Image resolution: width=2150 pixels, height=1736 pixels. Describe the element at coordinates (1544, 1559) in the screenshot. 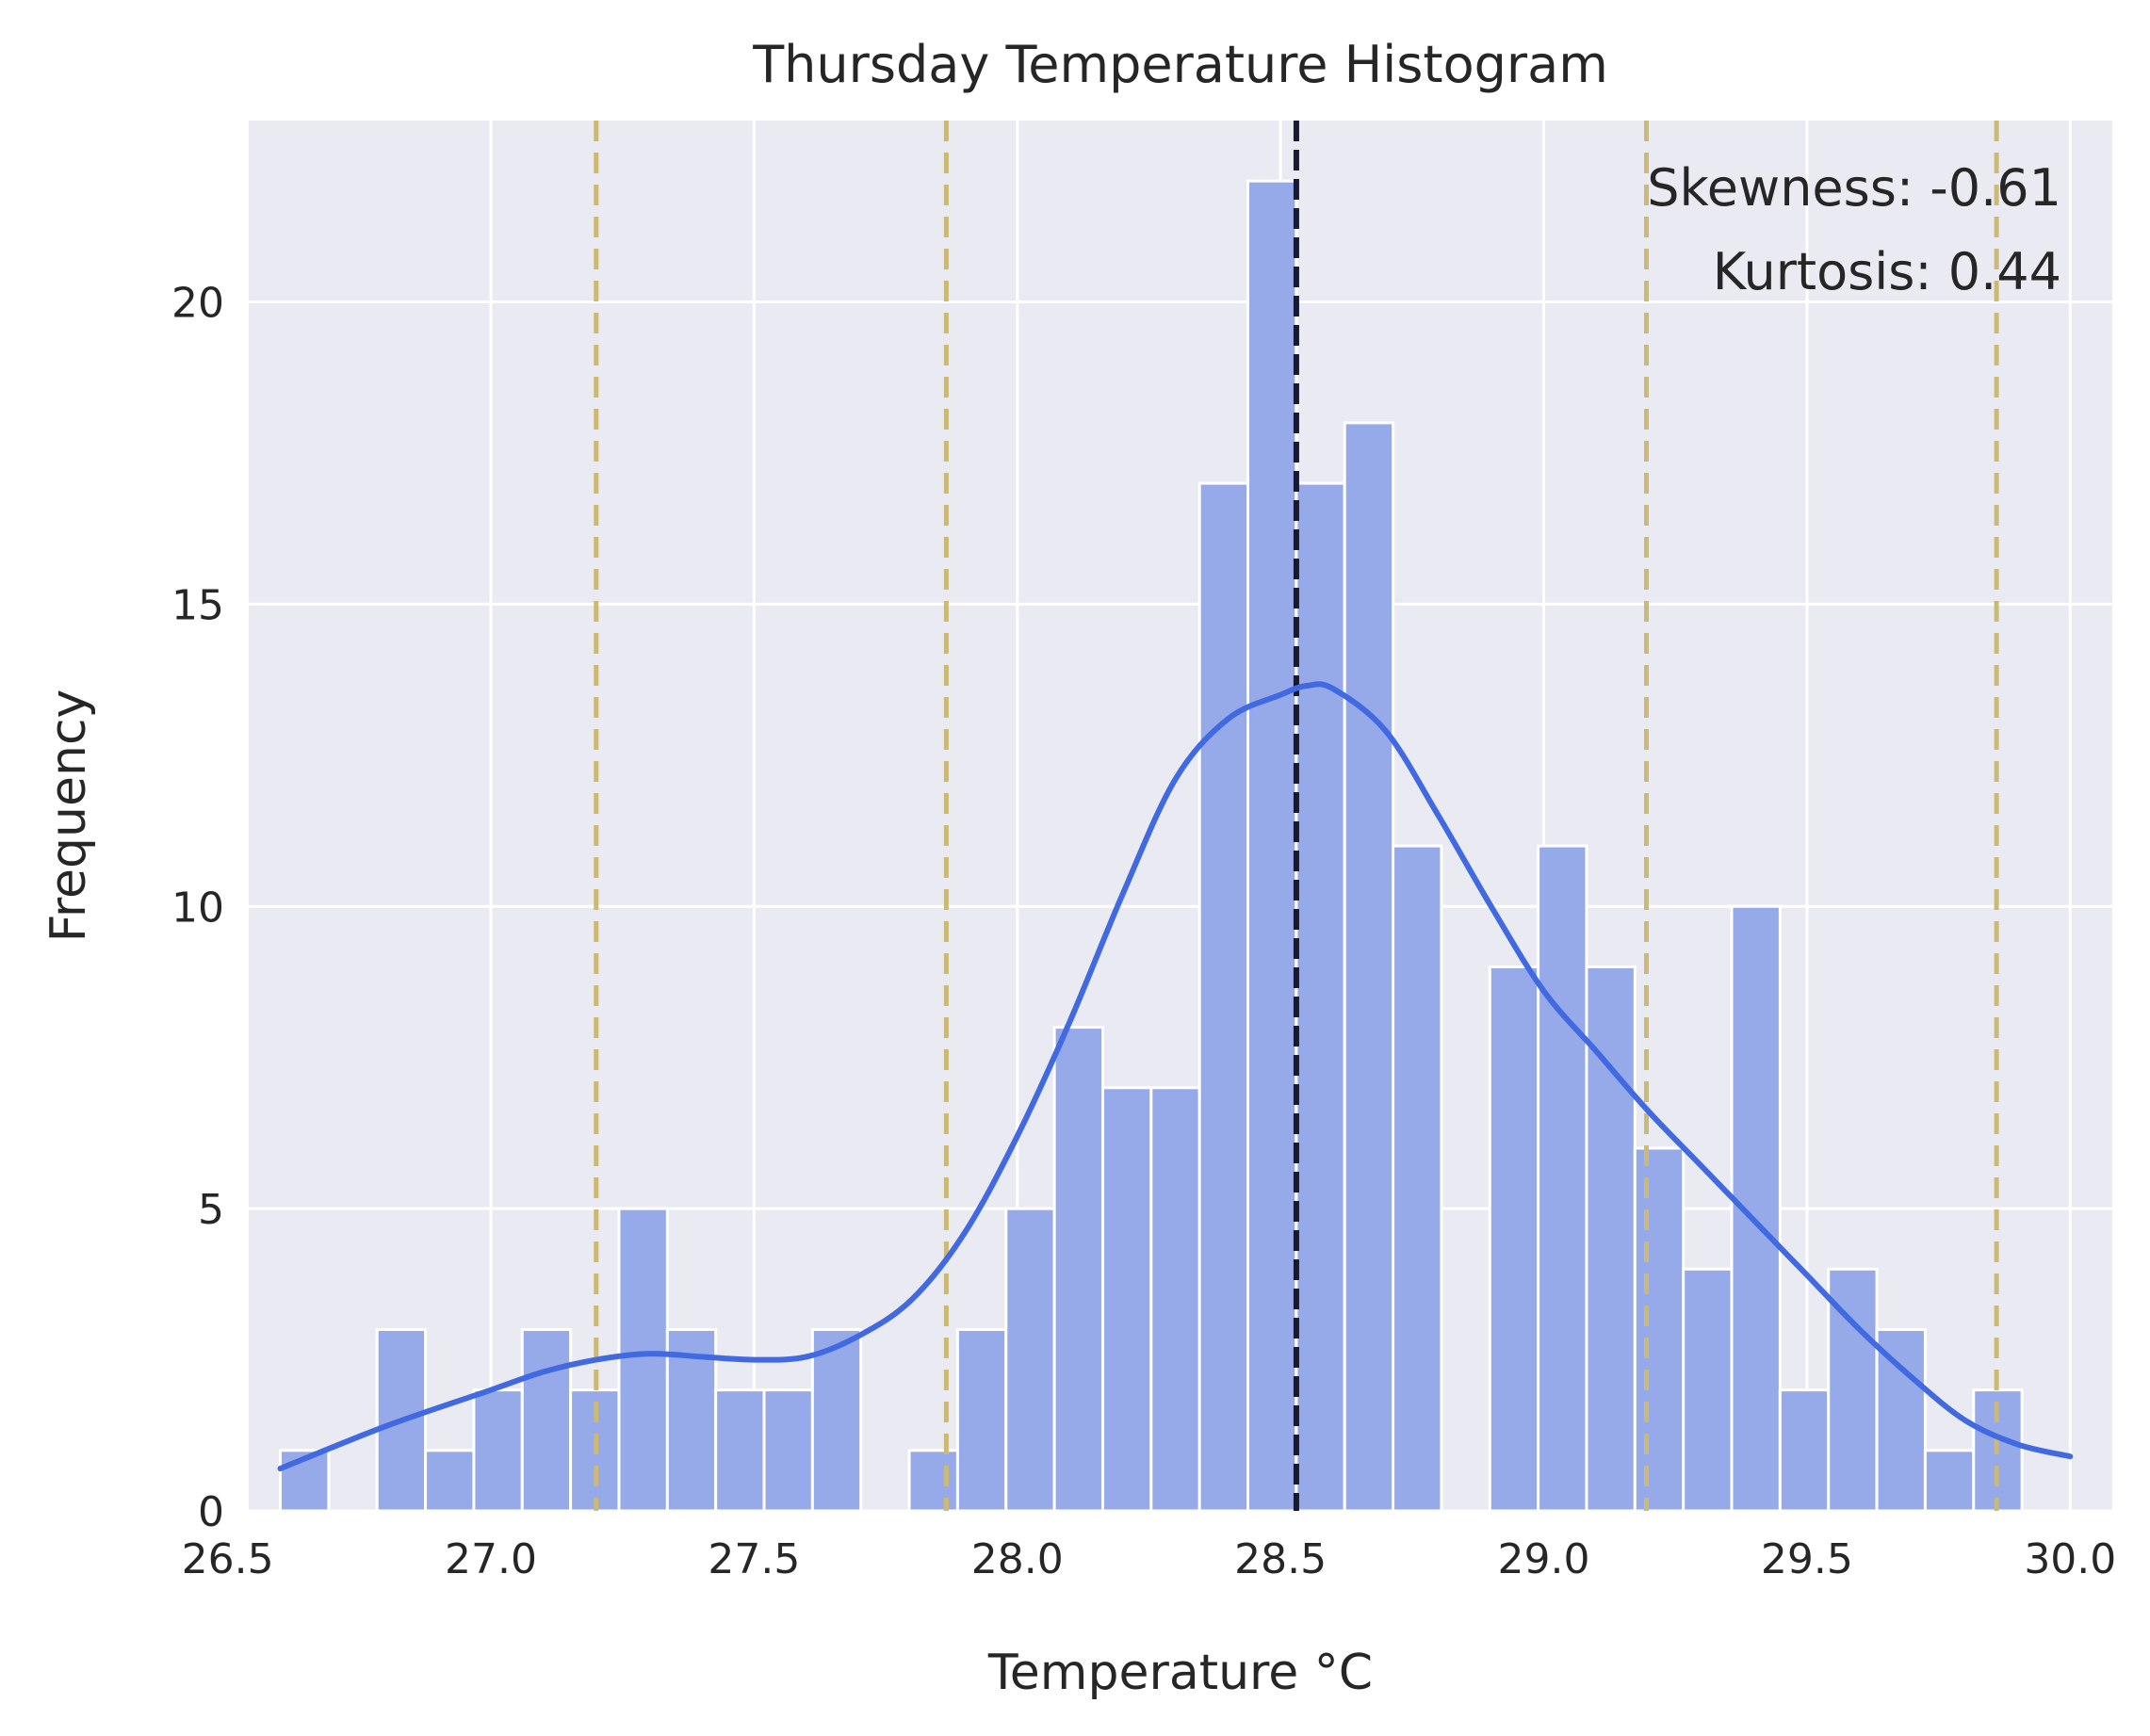

I see `x-tick-label: 29.0` at that location.